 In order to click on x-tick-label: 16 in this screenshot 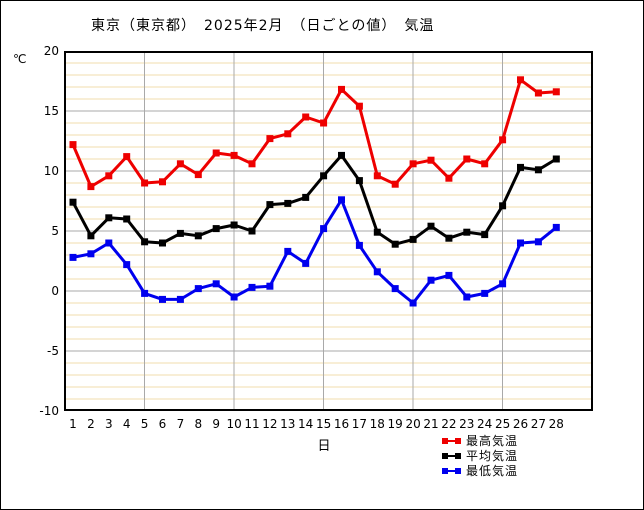, I will do `click(341, 424)`.